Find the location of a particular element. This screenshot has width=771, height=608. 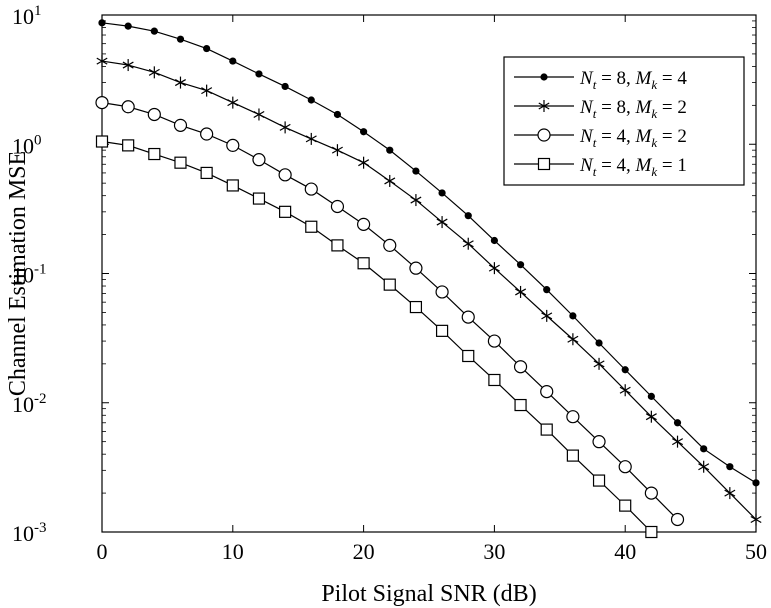

y-tick-exponent: 1 is located at coordinates (38, 11).